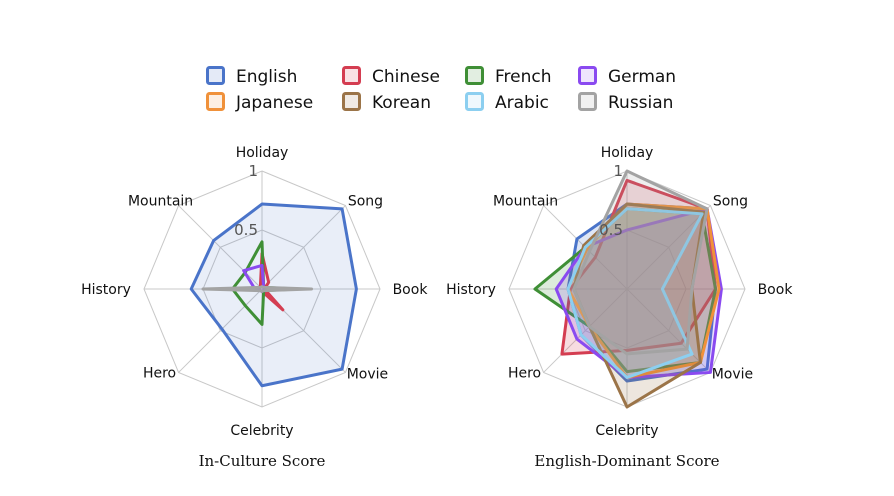 This screenshot has width=894, height=496. Describe the element at coordinates (351, 101) in the screenshot. I see `legend-swatch-korean` at that location.